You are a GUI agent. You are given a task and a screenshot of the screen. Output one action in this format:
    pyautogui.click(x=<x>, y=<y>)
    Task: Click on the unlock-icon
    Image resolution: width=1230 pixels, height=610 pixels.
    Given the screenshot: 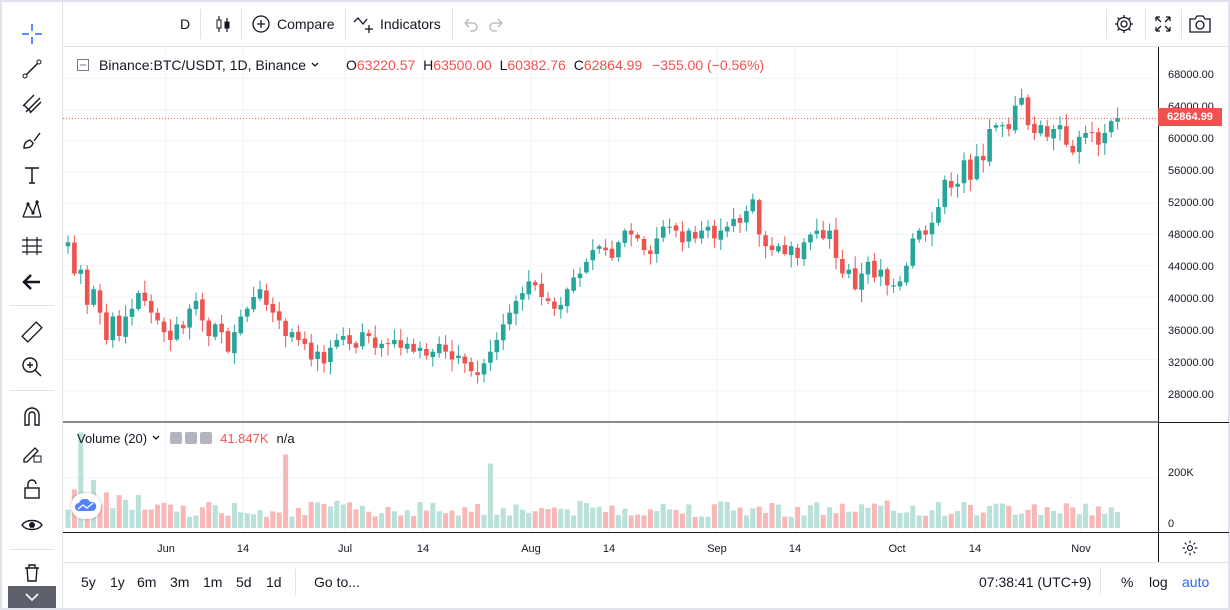 What is the action you would take?
    pyautogui.click(x=32, y=489)
    